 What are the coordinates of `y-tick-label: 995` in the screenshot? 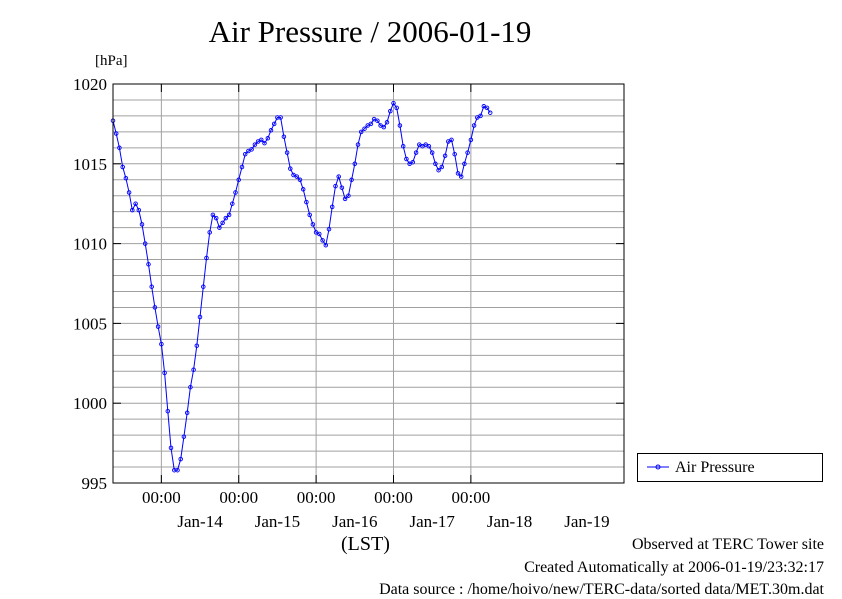 It's located at (95, 483).